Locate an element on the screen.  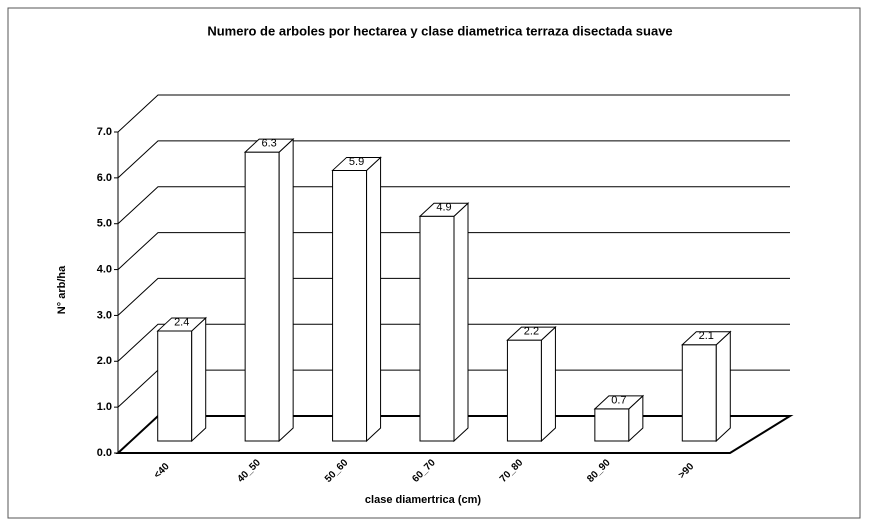
y-tick-label: 0.0 is located at coordinates (104, 453).